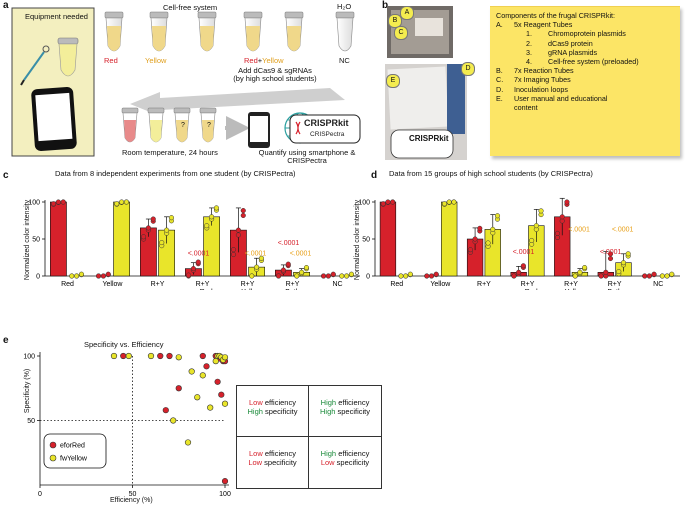  I want to click on photo-badge-d: D, so click(468, 69).